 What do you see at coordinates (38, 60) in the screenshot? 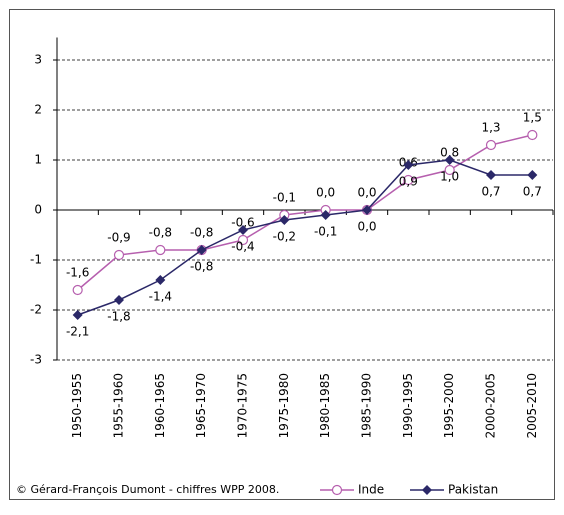
I see `y-tick-label: 3` at bounding box center [38, 60].